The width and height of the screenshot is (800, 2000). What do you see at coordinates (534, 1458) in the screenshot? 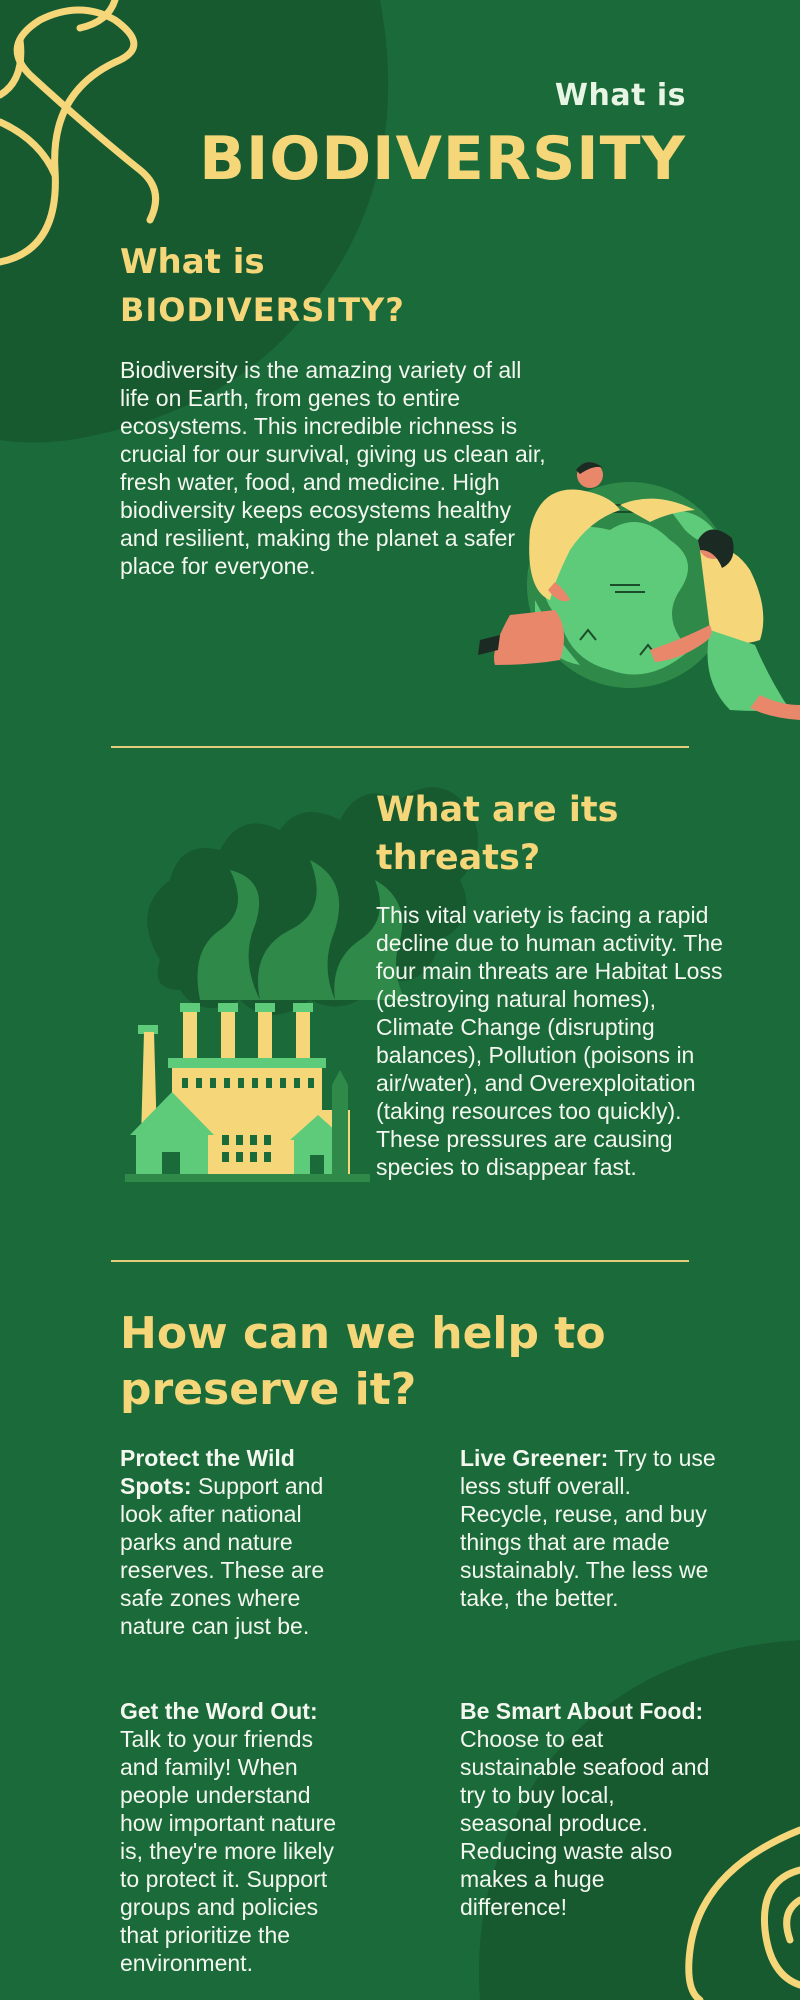
I see `tip-lead: Live Greener:` at bounding box center [534, 1458].